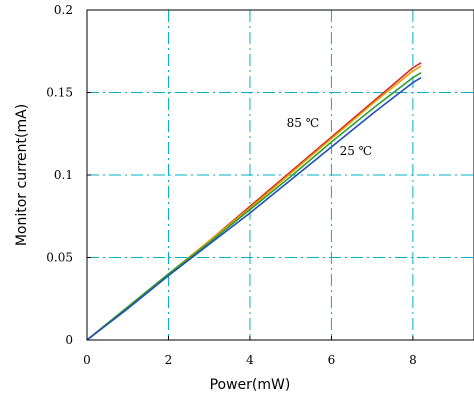 The image size is (474, 398). What do you see at coordinates (22, 175) in the screenshot?
I see `y-axis-title: Monitor current(mA)` at bounding box center [22, 175].